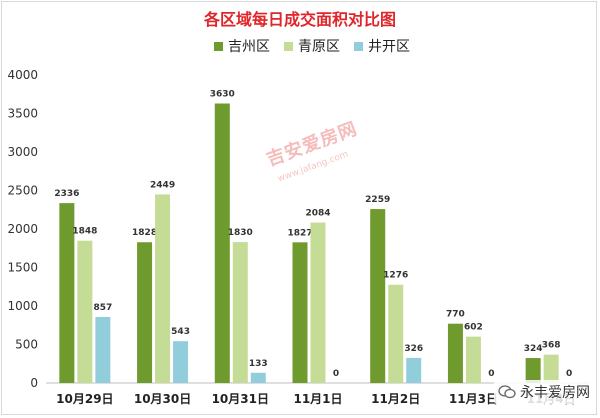 Image resolution: width=600 pixels, height=418 pixels. I want to click on data-label: 324, so click(533, 349).